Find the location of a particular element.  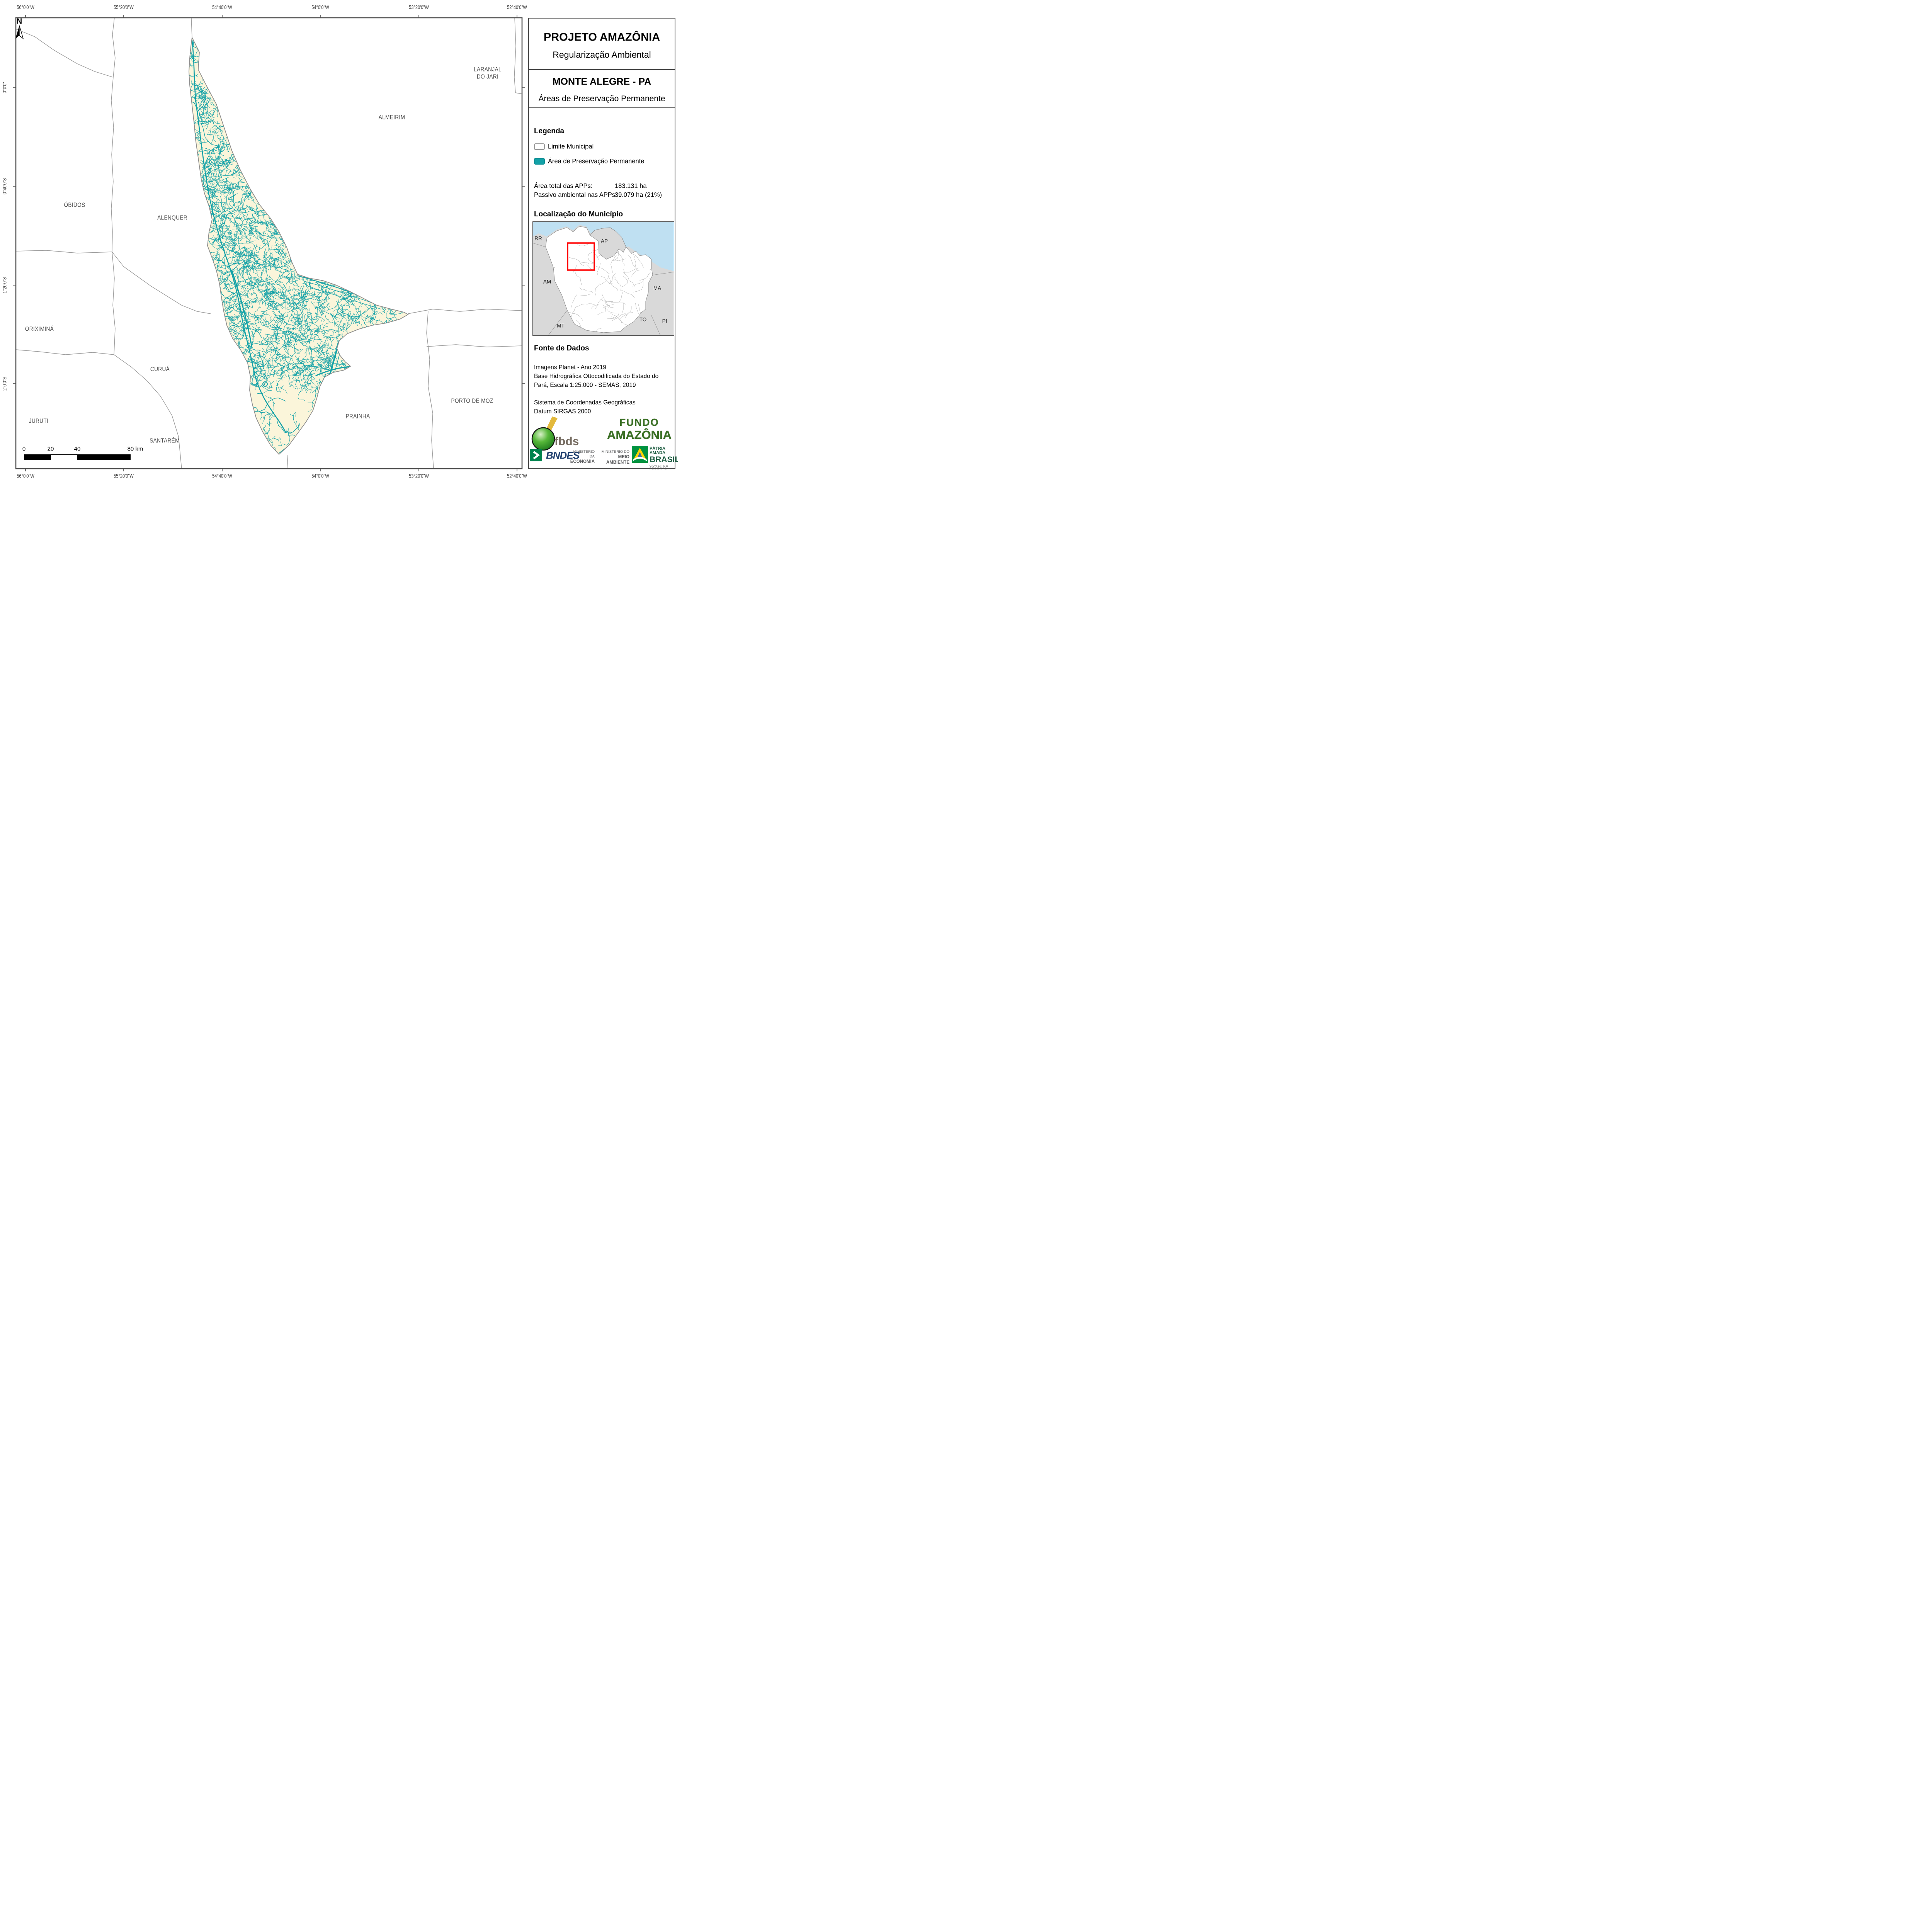

municipality-label: ALMEIRIM is located at coordinates (392, 117).